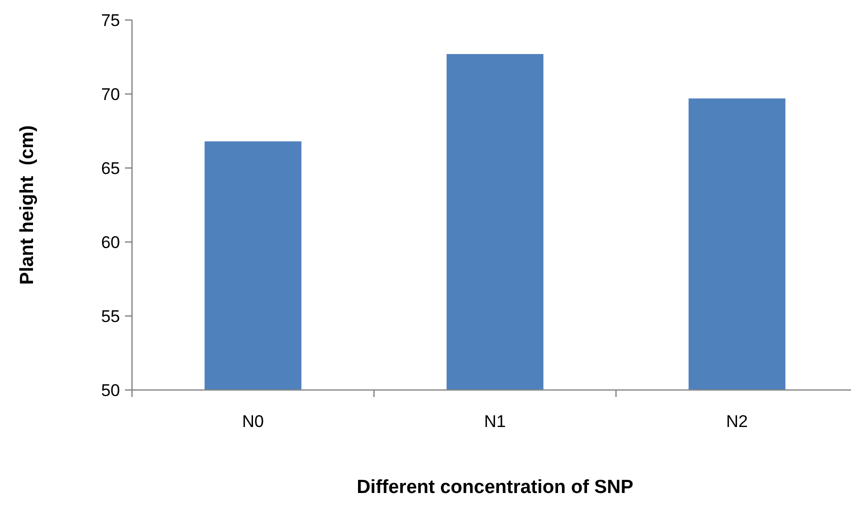  What do you see at coordinates (110, 242) in the screenshot?
I see `y-tick-label: 60` at bounding box center [110, 242].